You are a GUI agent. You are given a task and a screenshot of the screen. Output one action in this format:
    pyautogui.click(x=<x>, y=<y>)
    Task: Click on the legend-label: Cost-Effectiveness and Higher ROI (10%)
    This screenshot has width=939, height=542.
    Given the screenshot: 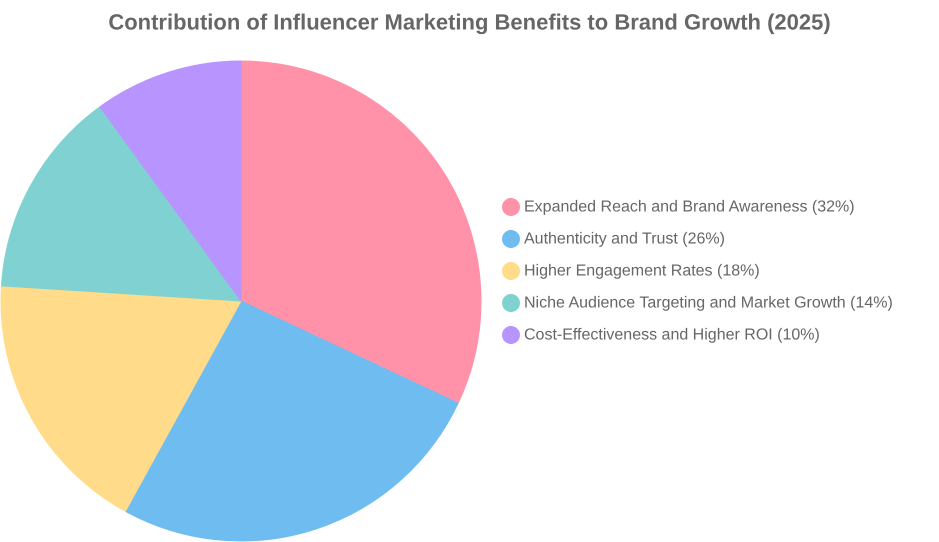 What is the action you would take?
    pyautogui.click(x=672, y=335)
    